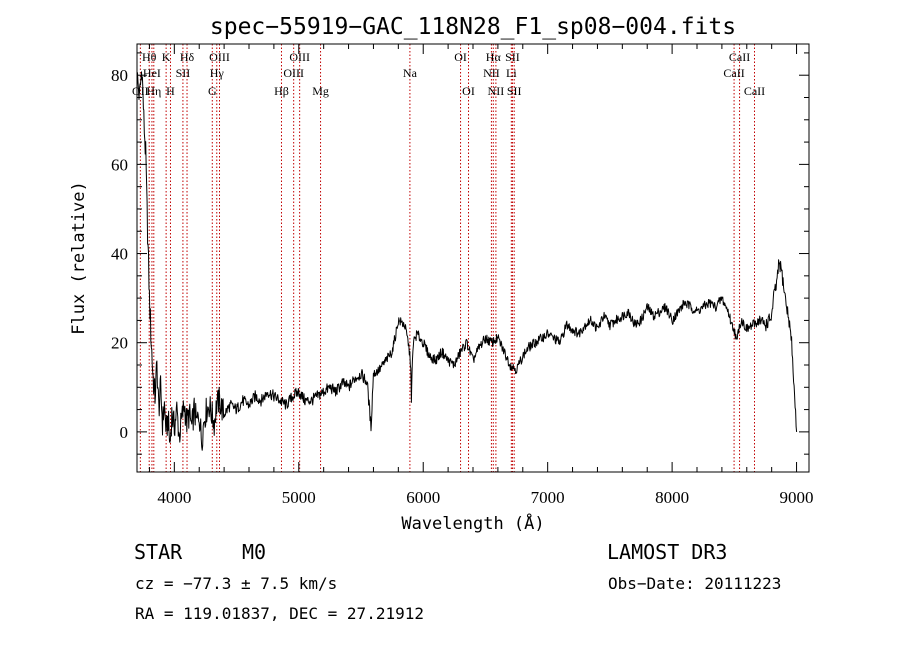 The image size is (900, 649). I want to click on spectral-subclass: M0, so click(254, 552).